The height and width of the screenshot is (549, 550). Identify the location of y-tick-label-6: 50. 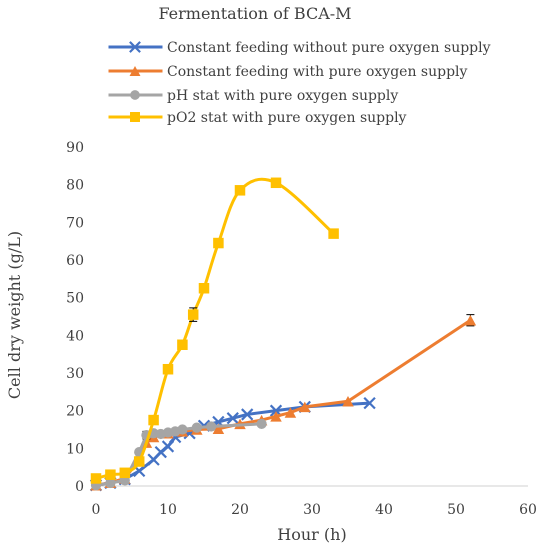
(75, 299).